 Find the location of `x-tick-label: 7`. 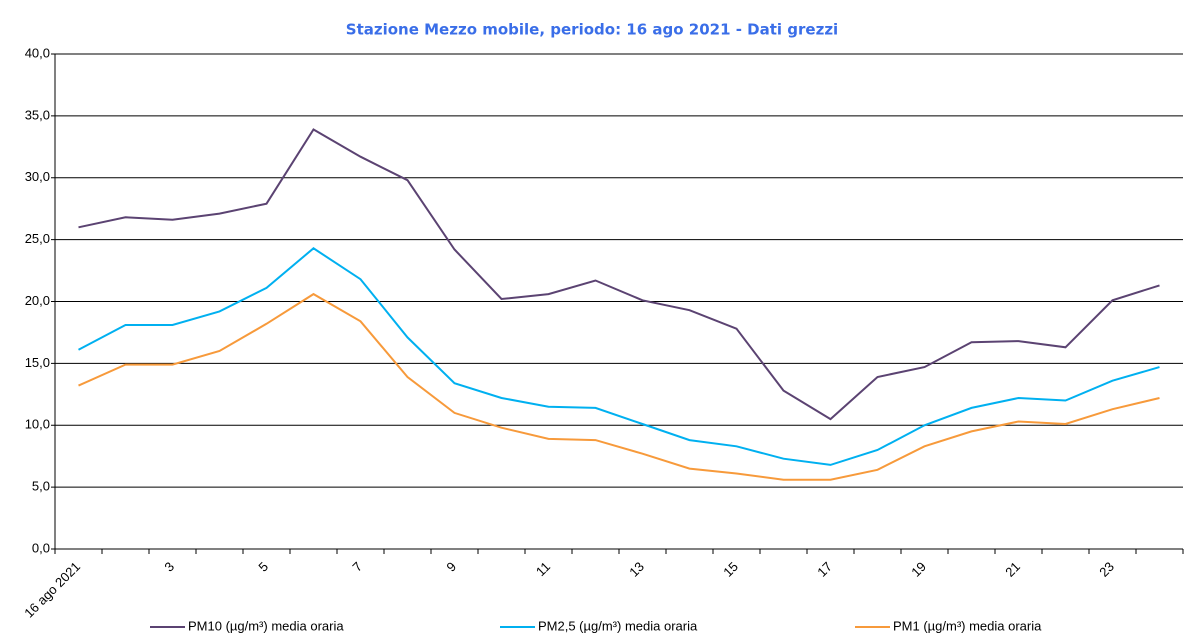

x-tick-label: 7 is located at coordinates (357, 567).